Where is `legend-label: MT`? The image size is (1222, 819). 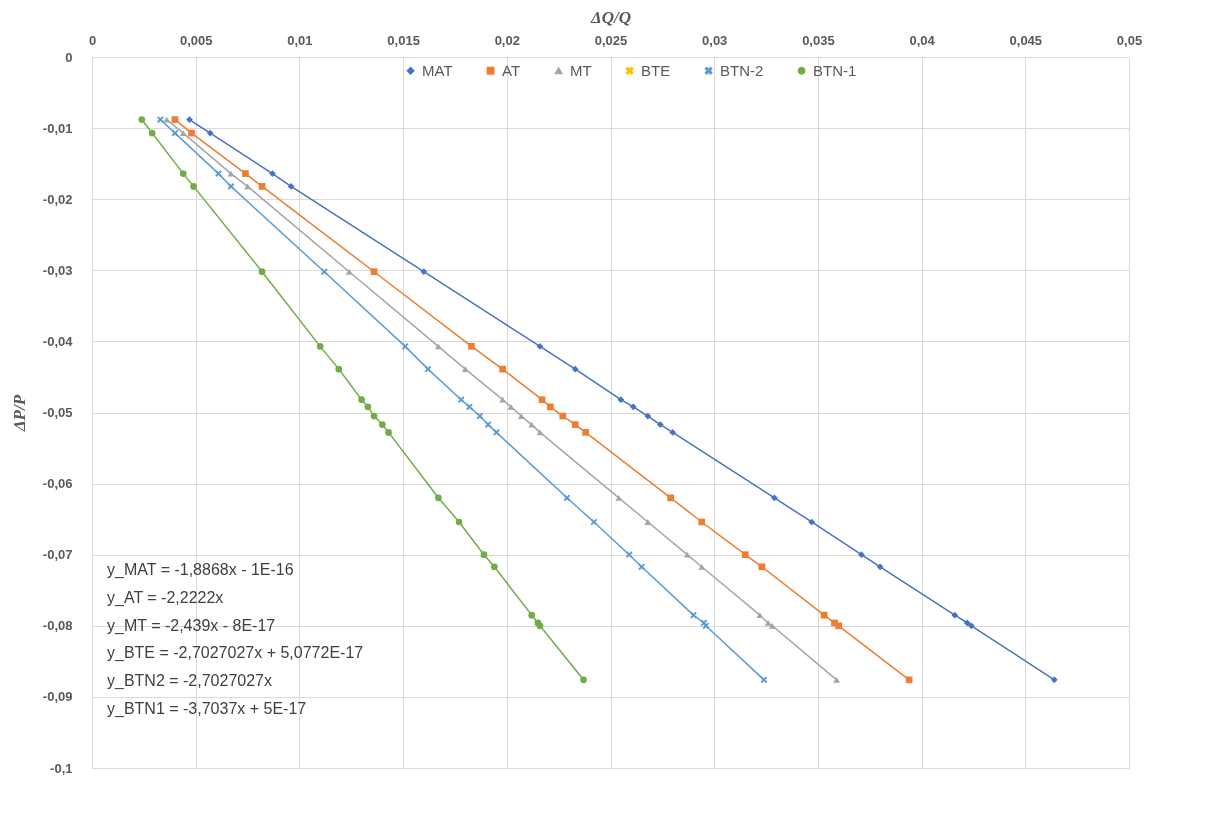 legend-label: MT is located at coordinates (581, 70).